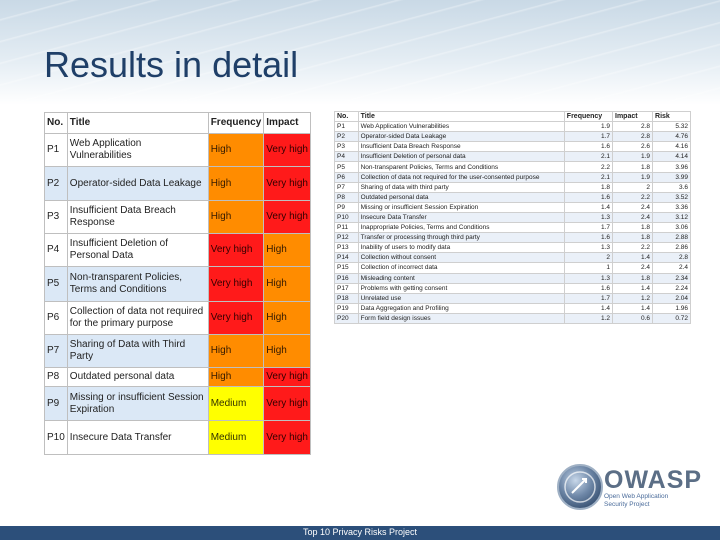 This screenshot has width=720, height=540. Describe the element at coordinates (346, 238) in the screenshot. I see `risk-number-cell: P12` at that location.